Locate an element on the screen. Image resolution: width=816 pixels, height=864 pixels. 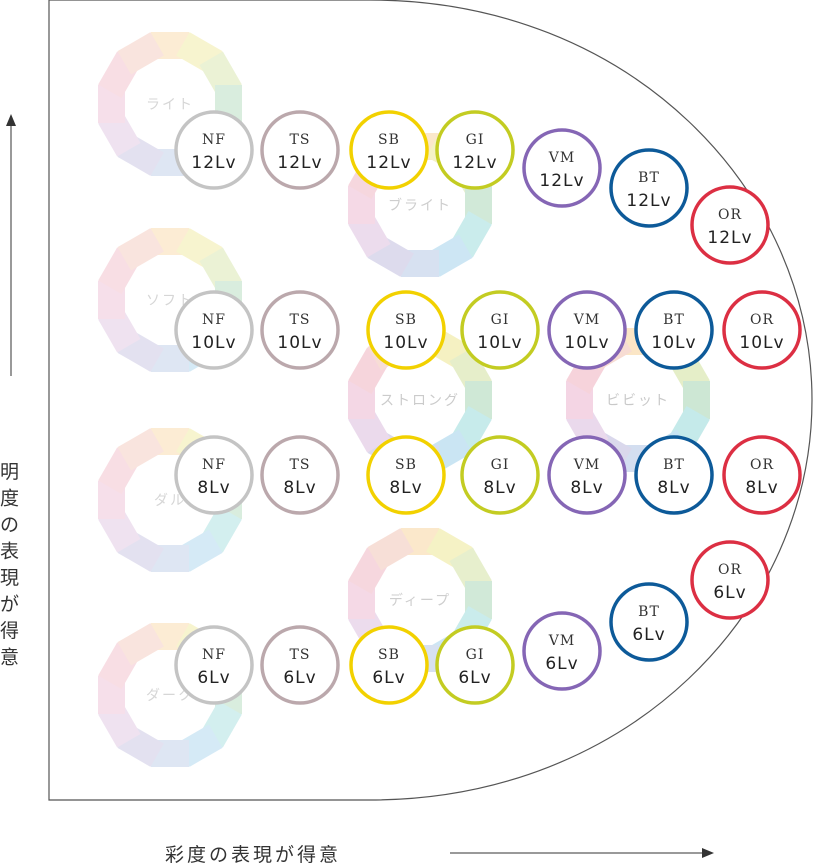
level-circle-bt-6lv: BT 6Lv is located at coordinates (649, 622).